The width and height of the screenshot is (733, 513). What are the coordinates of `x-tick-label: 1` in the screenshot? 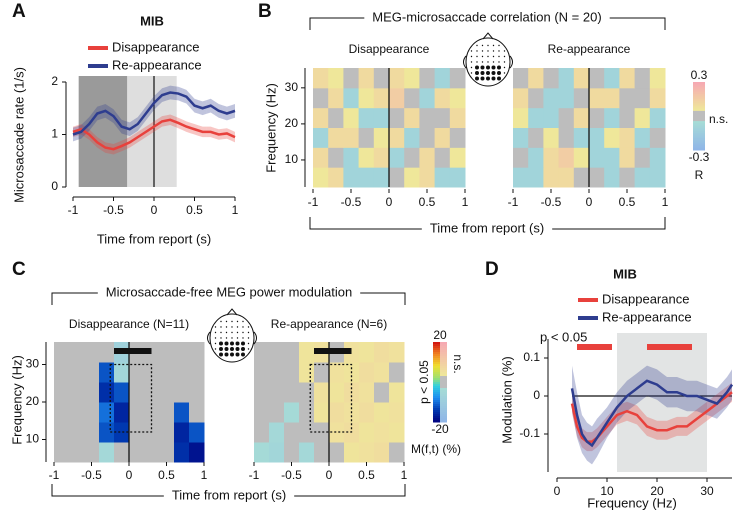 It's located at (404, 475).